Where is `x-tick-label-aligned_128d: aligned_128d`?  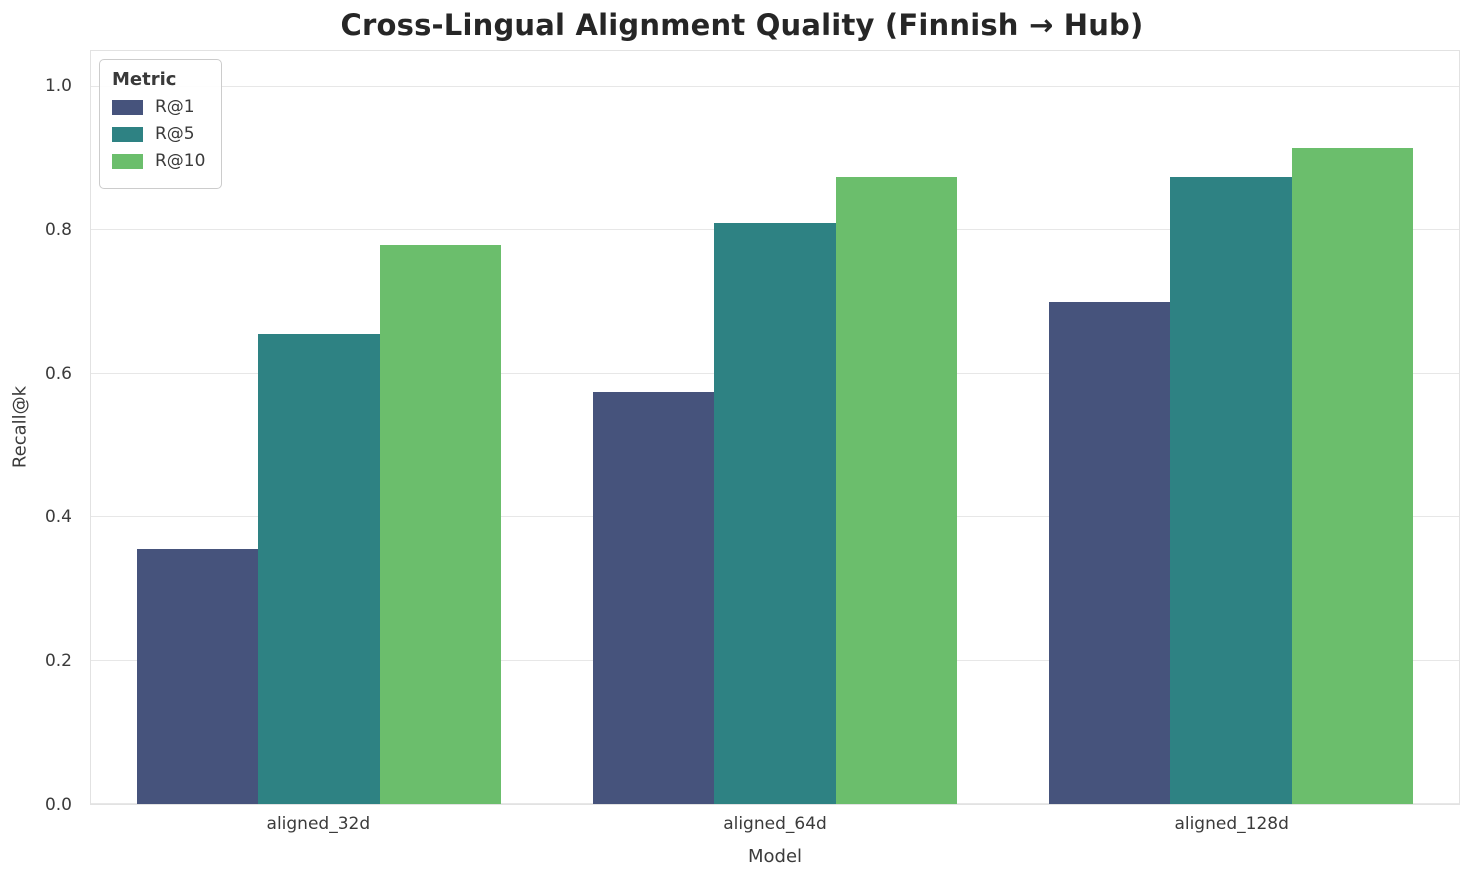
x-tick-label-aligned_128d: aligned_128d is located at coordinates (1231, 824).